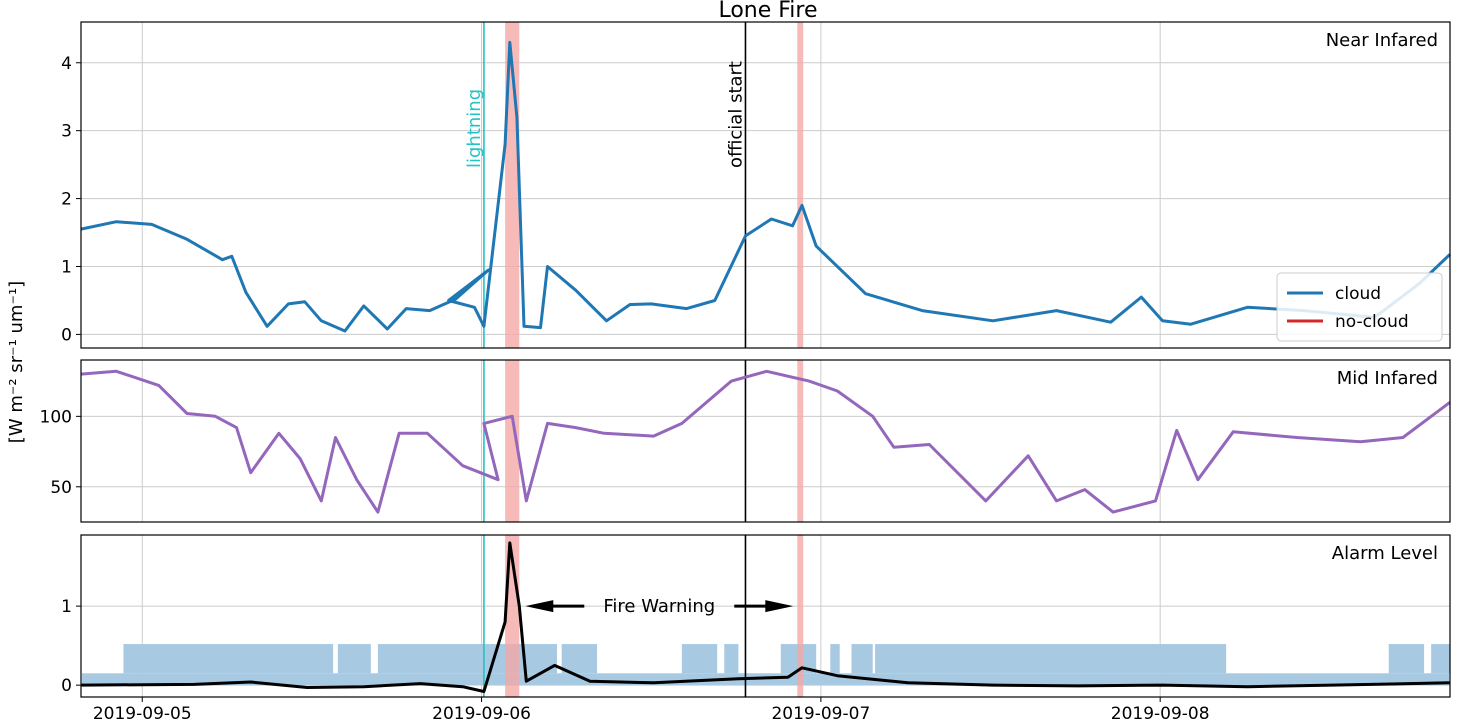 The height and width of the screenshot is (722, 1463). Describe the element at coordinates (66, 64) in the screenshot. I see `y-tick-label: 4` at that location.